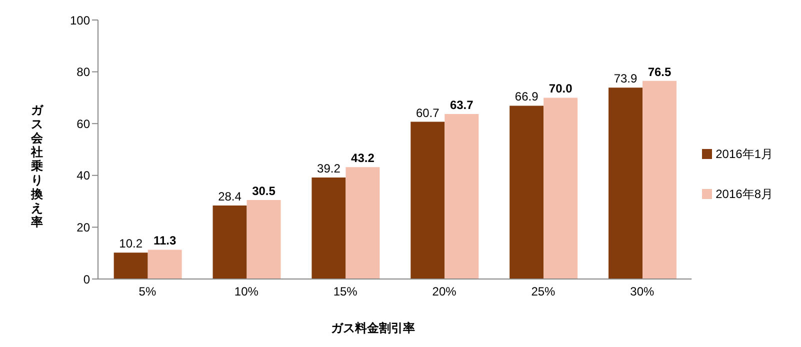 The width and height of the screenshot is (801, 347). What do you see at coordinates (363, 158) in the screenshot?
I see `data-label: 43.2` at bounding box center [363, 158].